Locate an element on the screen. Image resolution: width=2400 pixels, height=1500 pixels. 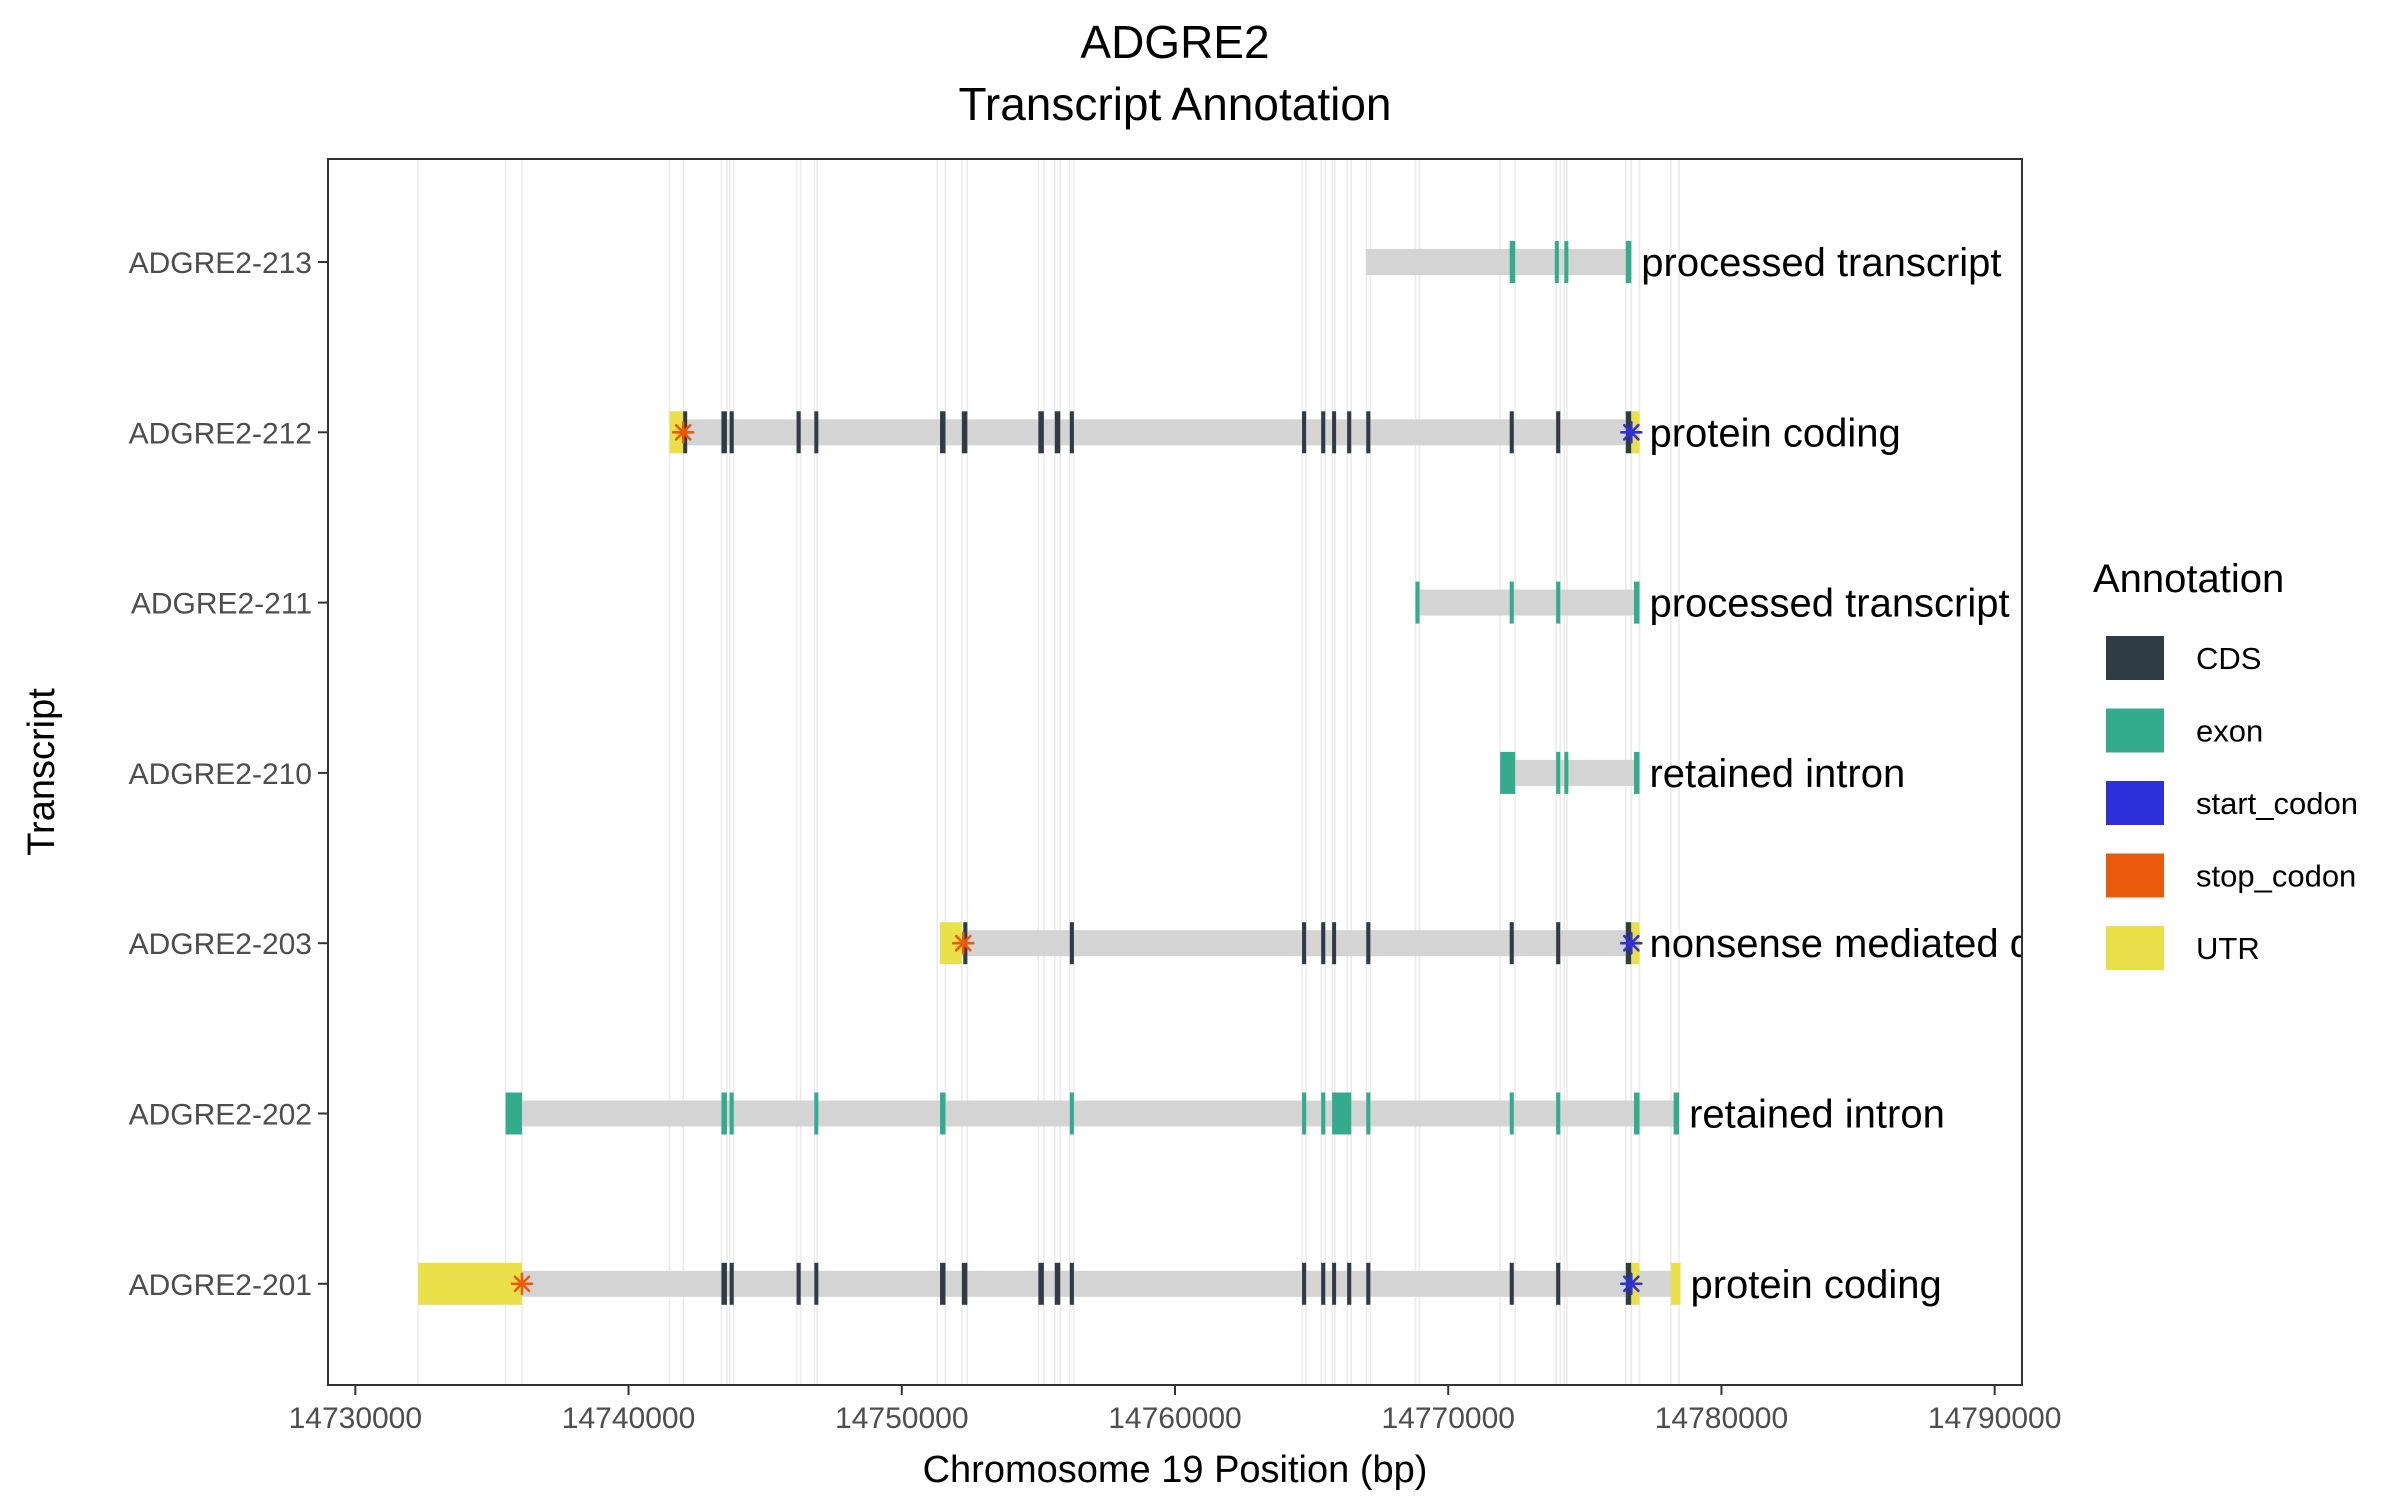
legend-item-exon: exon is located at coordinates (2184, 730).